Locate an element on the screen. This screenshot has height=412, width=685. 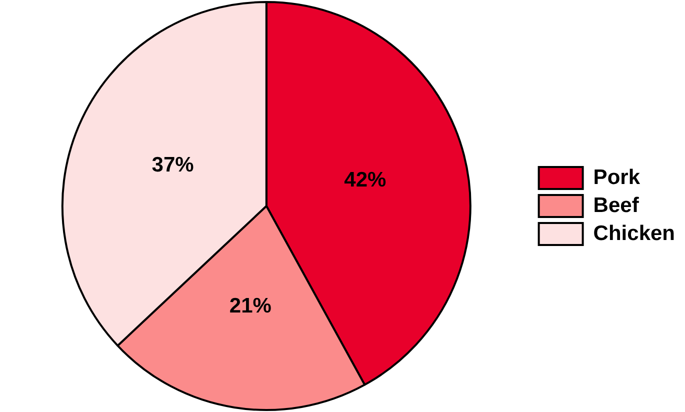
data-label: 37% is located at coordinates (173, 164).